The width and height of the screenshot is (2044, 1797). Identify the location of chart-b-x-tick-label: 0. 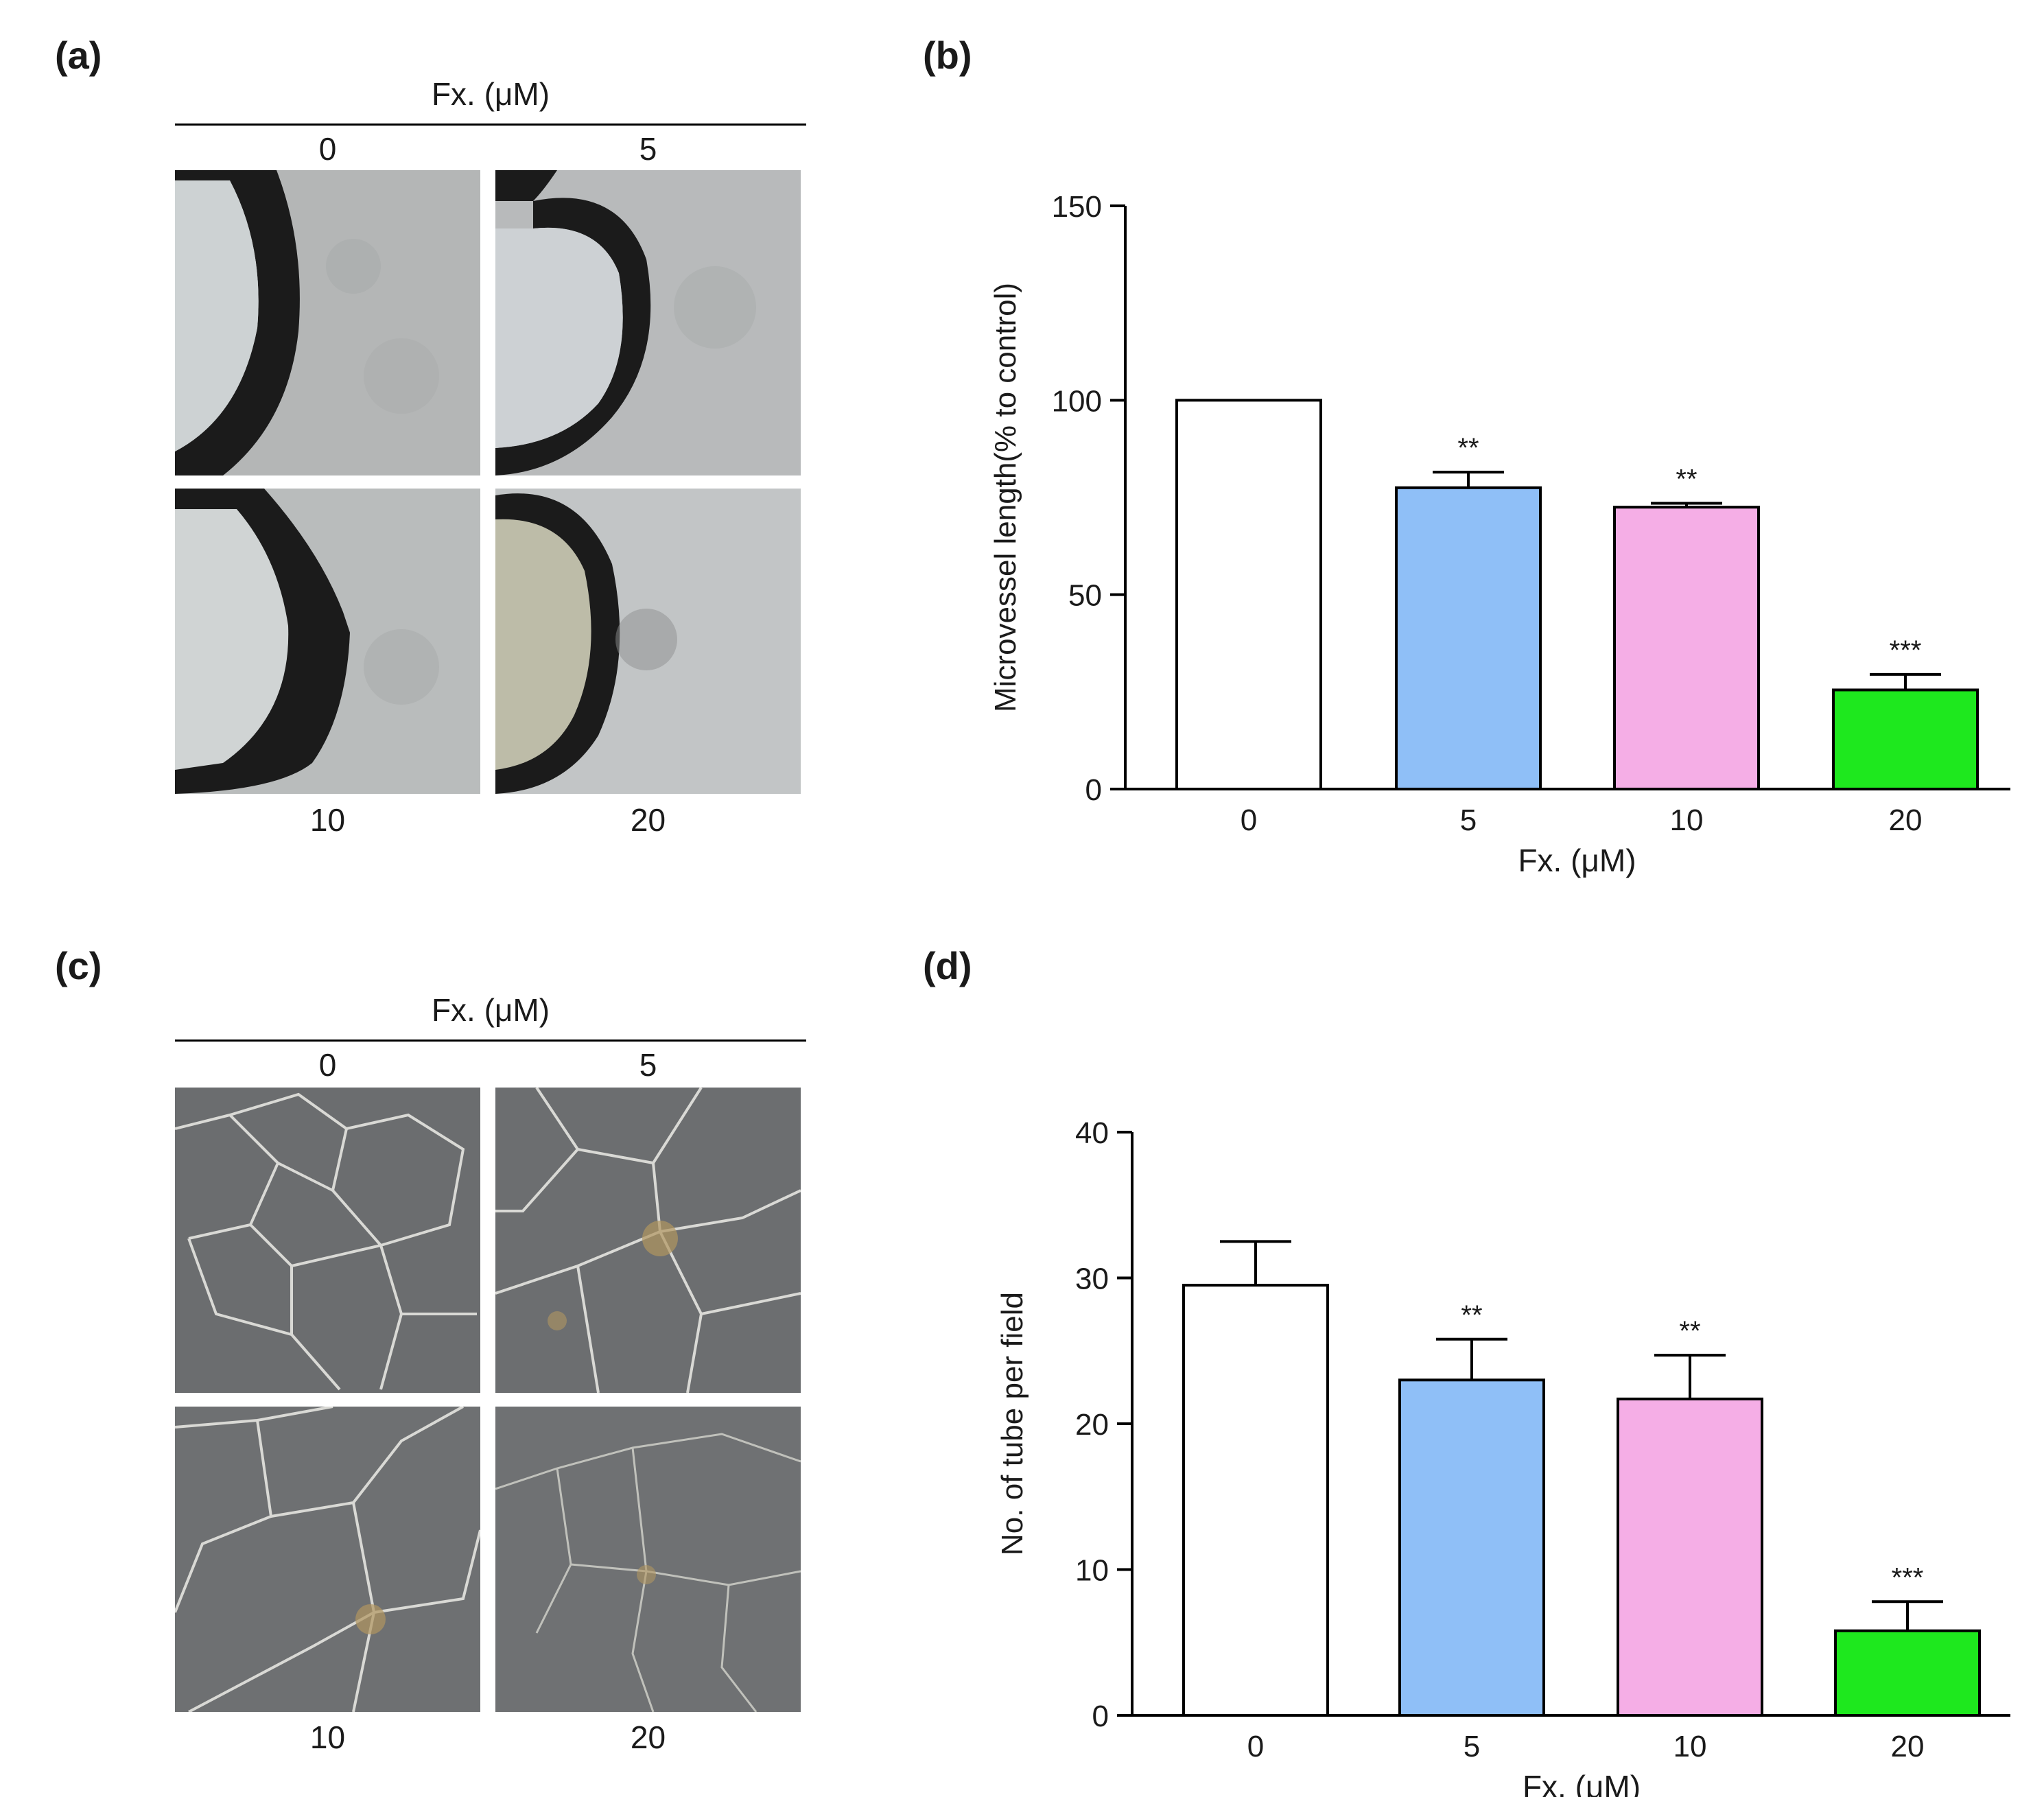
(1249, 820).